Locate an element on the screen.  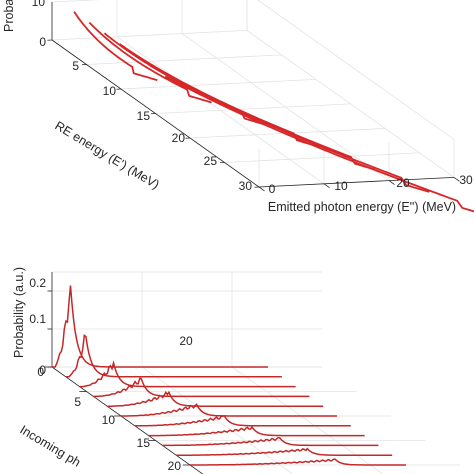
bottom-y-tick: 20 is located at coordinates (175, 466).